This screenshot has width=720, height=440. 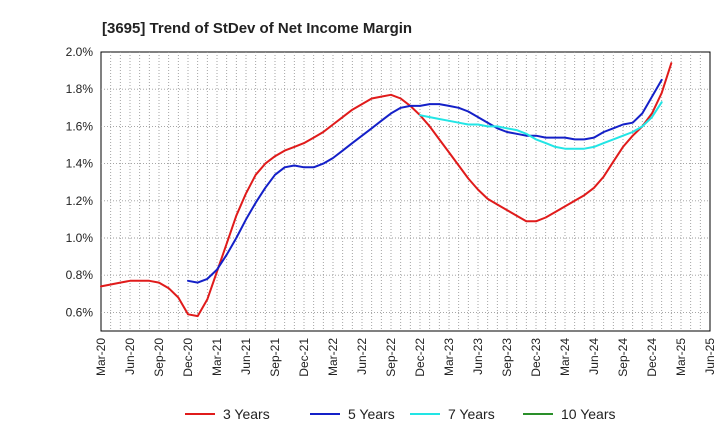 What do you see at coordinates (130, 356) in the screenshot?
I see `x-tick-label: Jun-20` at bounding box center [130, 356].